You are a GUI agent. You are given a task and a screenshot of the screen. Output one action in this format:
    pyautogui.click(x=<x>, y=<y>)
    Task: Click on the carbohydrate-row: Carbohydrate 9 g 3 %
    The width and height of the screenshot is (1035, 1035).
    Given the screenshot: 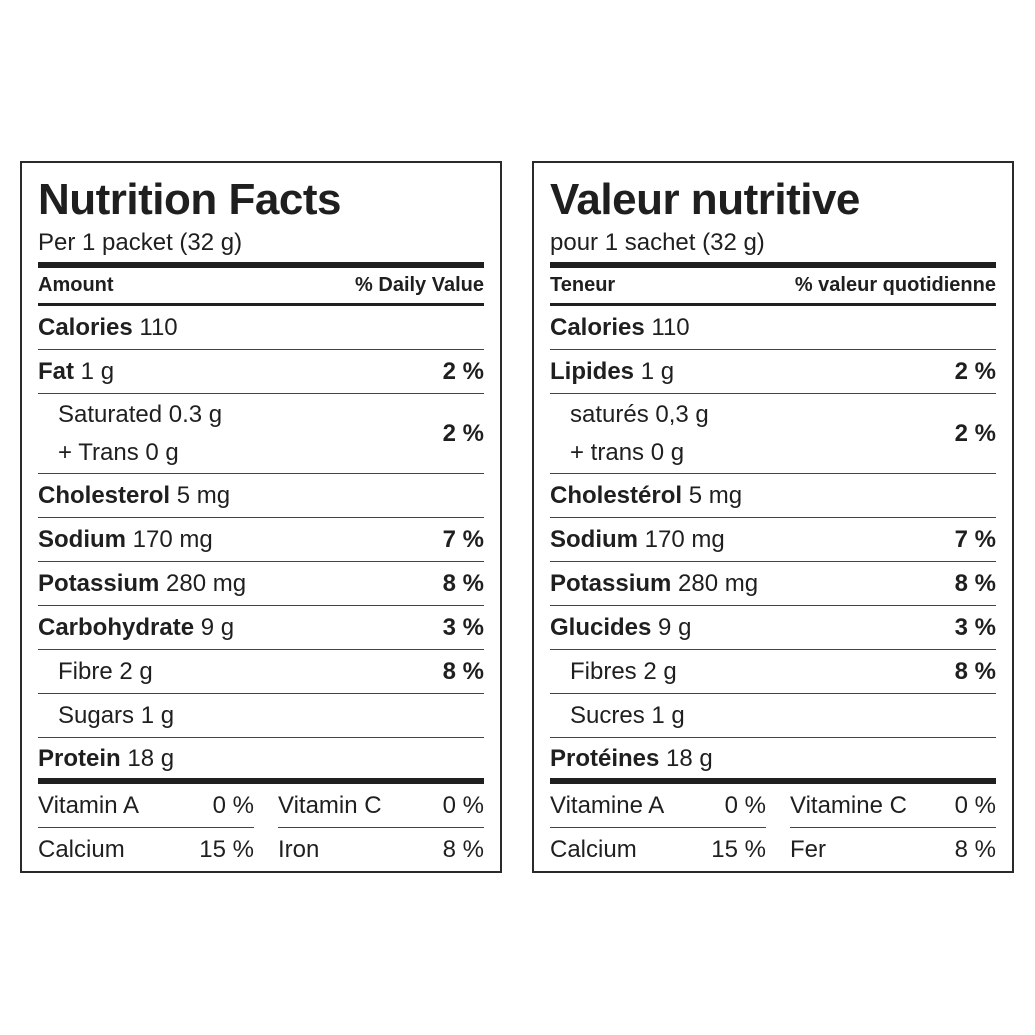 What is the action you would take?
    pyautogui.click(x=261, y=628)
    